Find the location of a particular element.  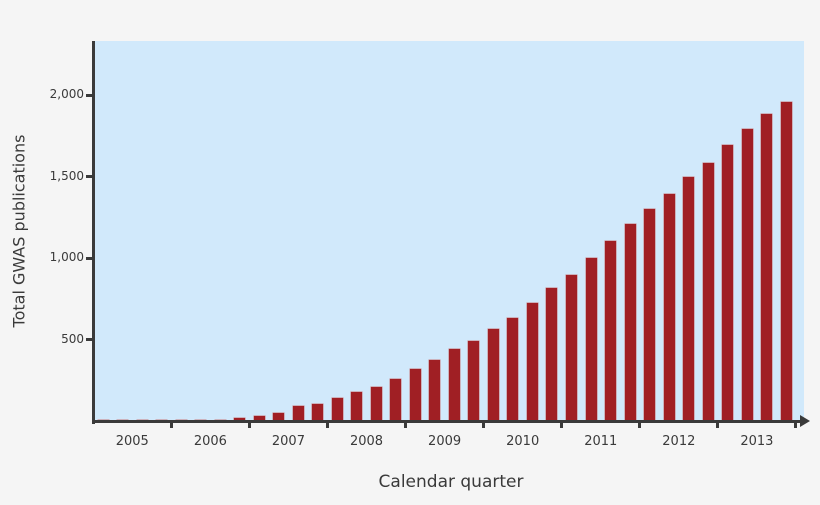

y-axis is located at coordinates (93, 232).